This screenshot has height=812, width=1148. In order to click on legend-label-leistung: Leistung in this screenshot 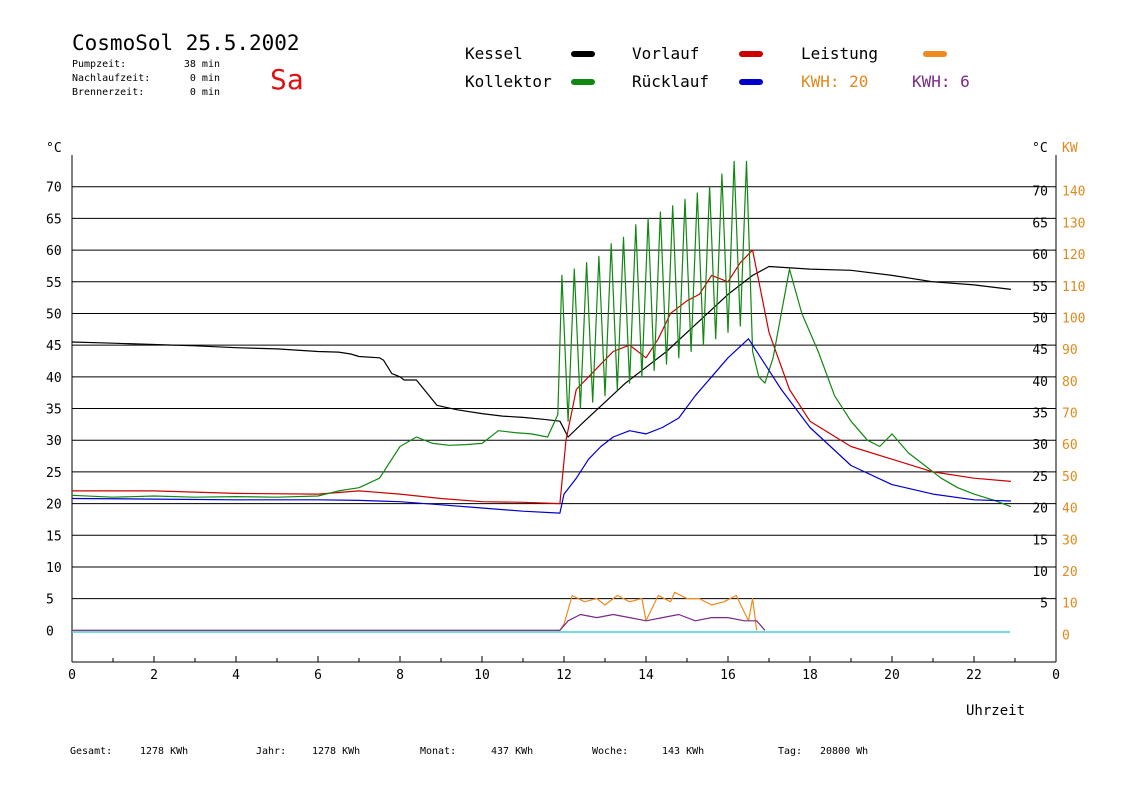, I will do `click(839, 53)`.